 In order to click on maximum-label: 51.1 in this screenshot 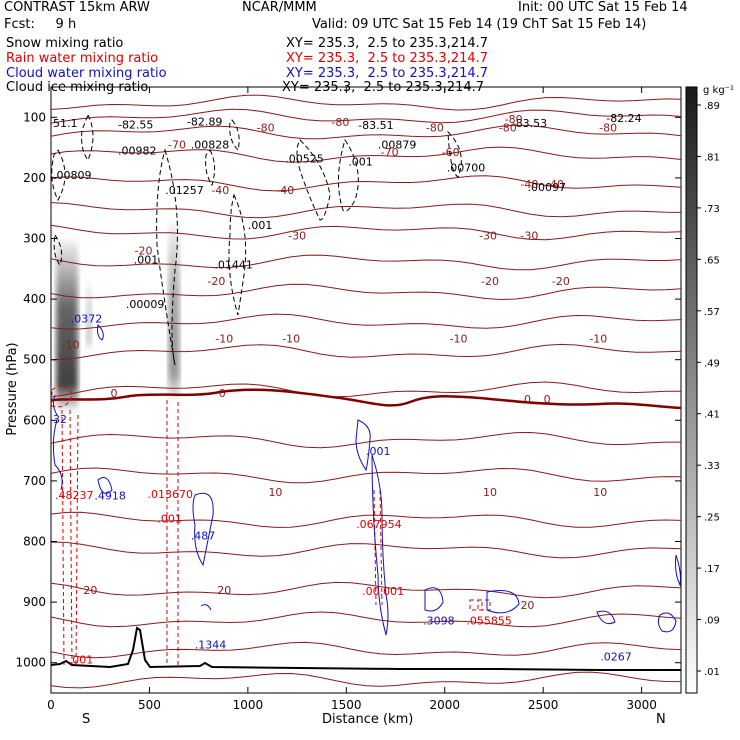, I will do `click(65, 123)`.